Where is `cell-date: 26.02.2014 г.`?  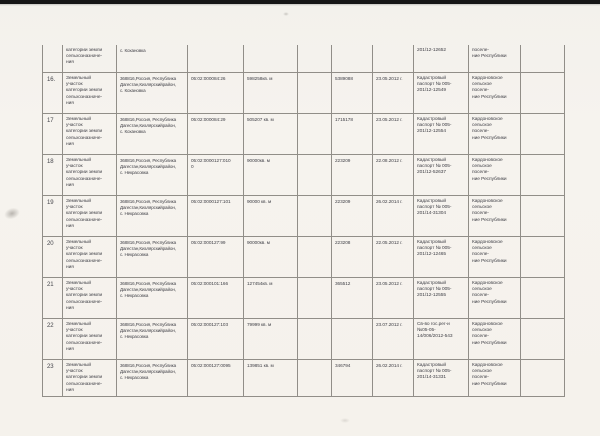 cell-date: 26.02.2014 г. is located at coordinates (393, 378).